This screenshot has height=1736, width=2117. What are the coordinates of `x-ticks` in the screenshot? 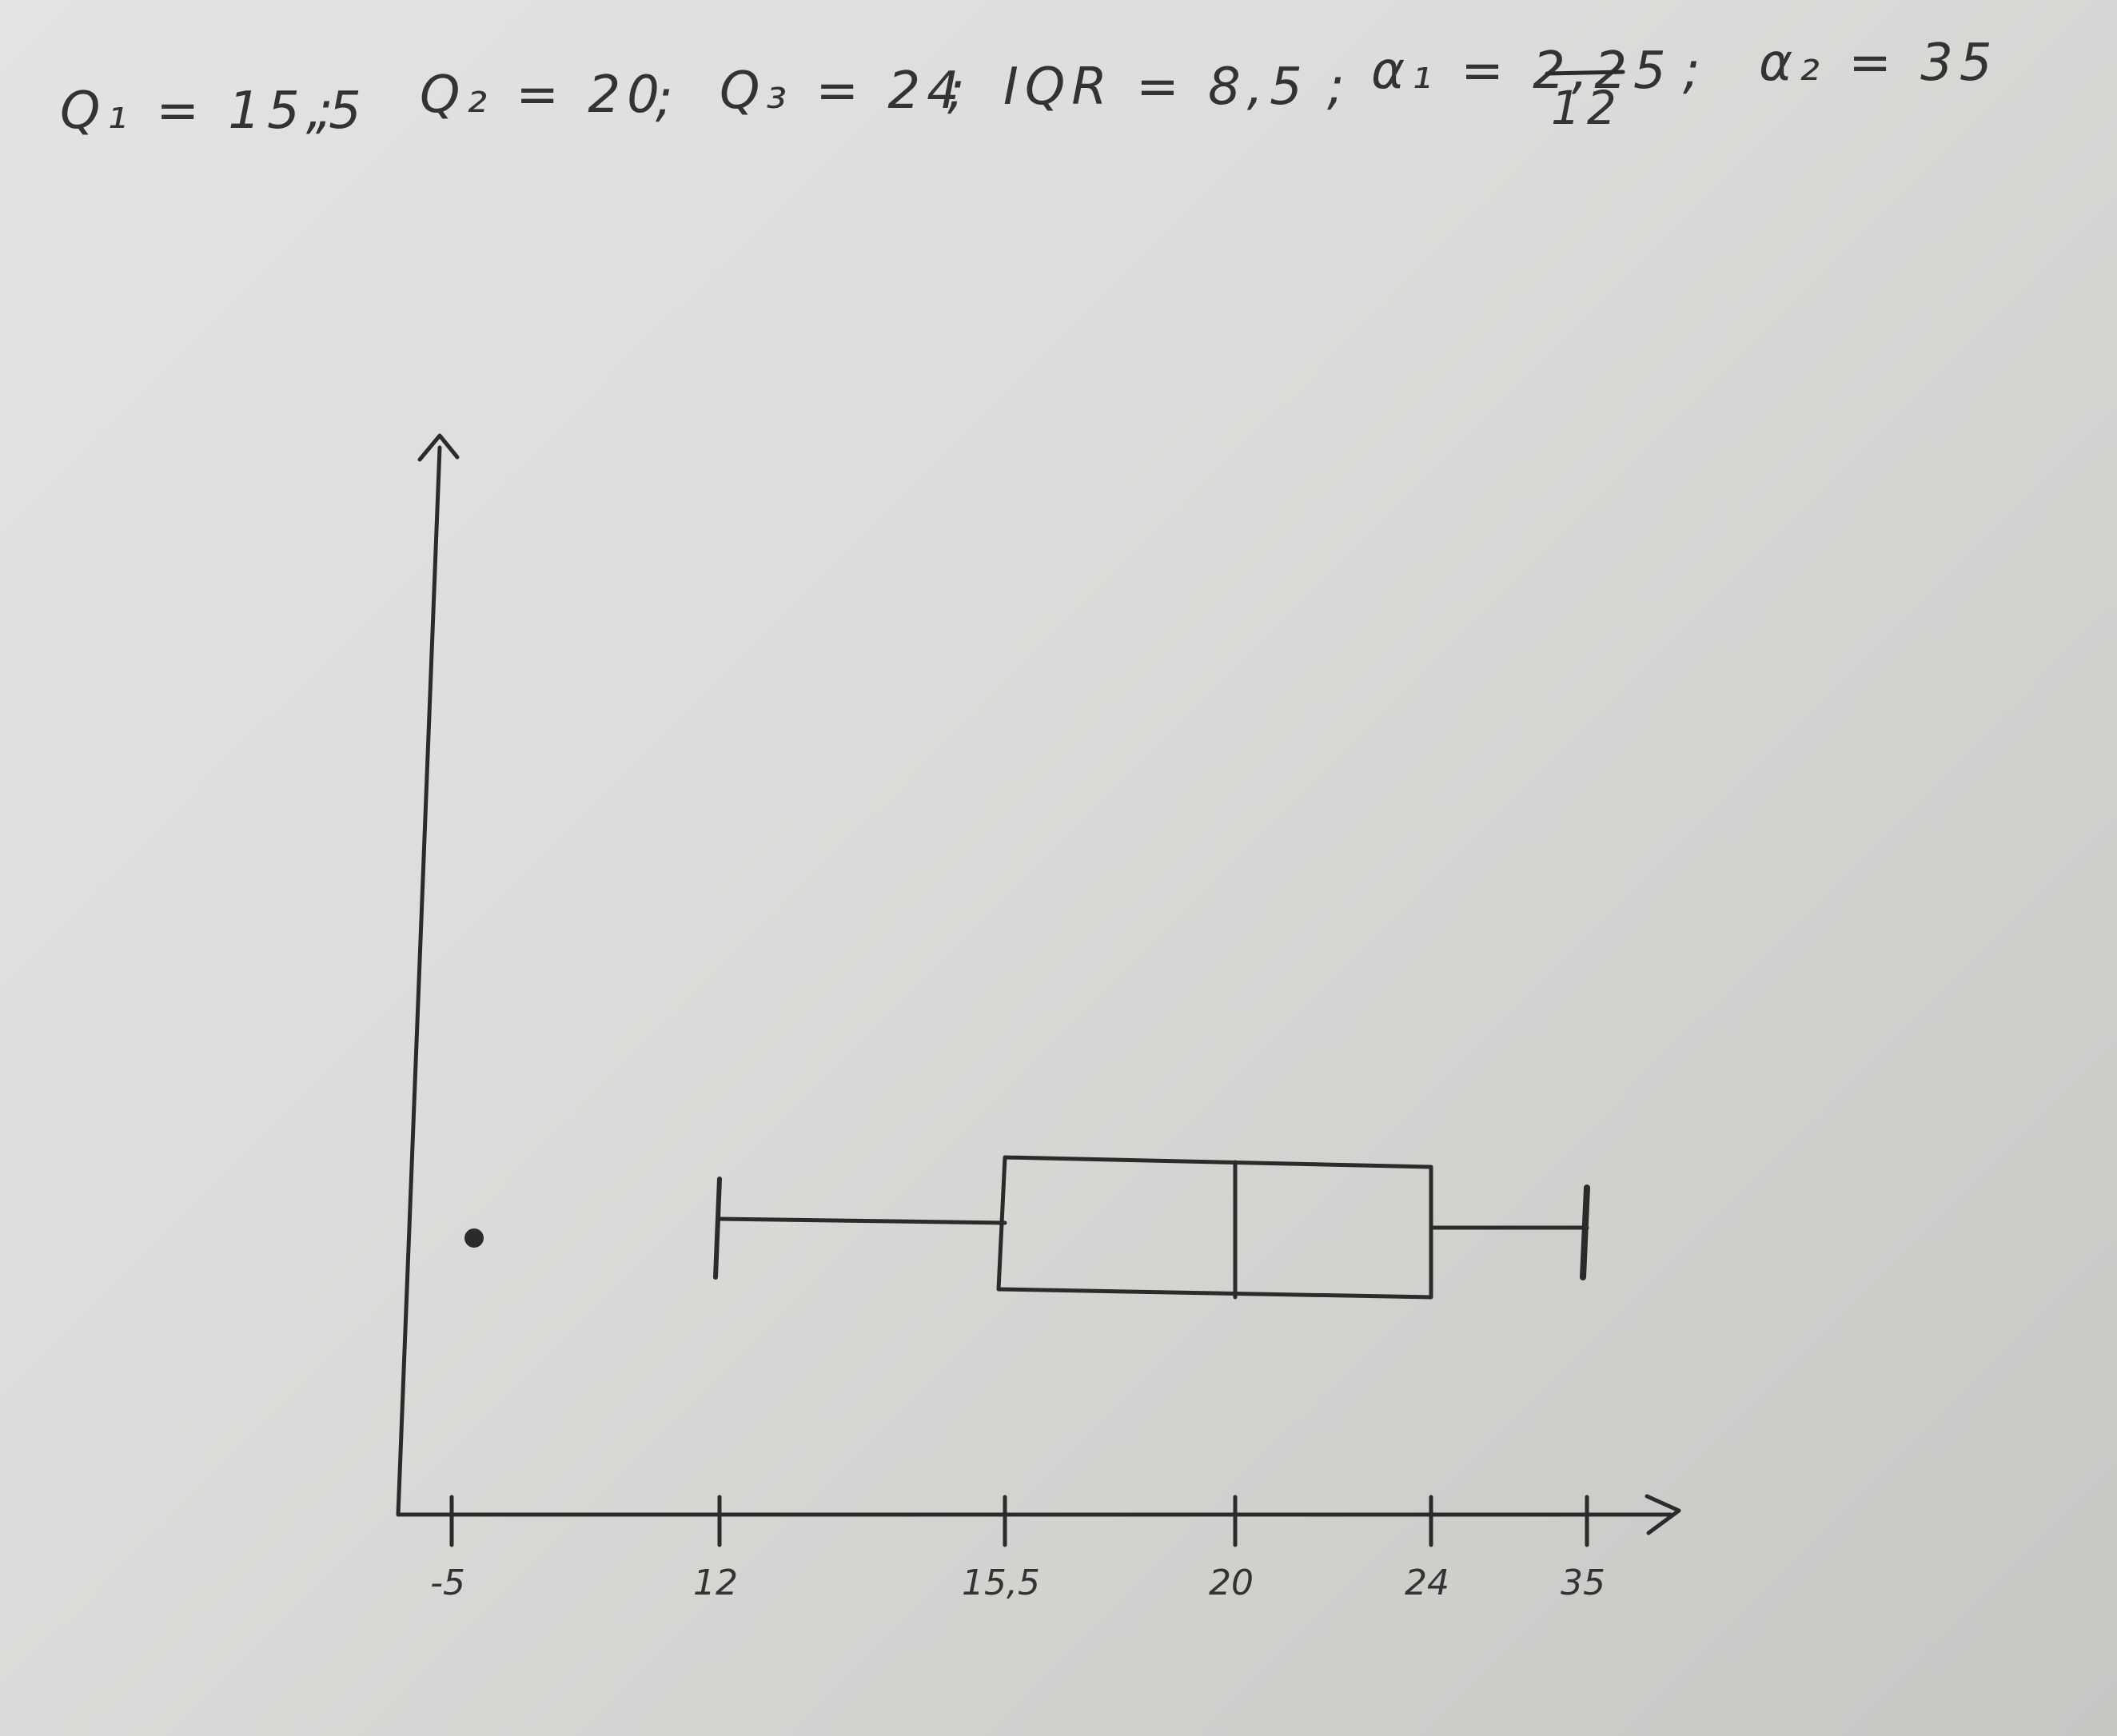 It's located at (1019, 1521).